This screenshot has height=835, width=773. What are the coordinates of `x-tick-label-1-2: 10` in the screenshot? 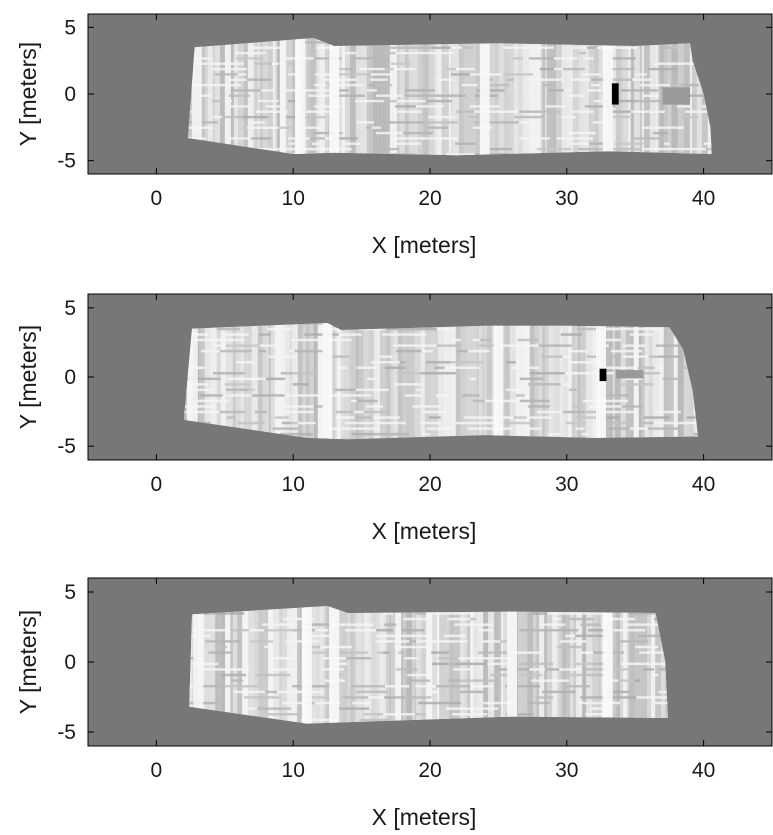 It's located at (293, 198).